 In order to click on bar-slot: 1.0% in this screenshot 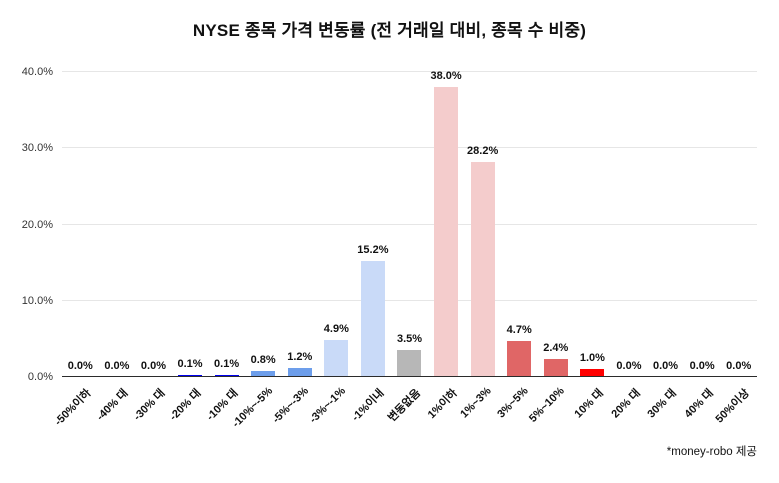, I will do `click(592, 224)`.